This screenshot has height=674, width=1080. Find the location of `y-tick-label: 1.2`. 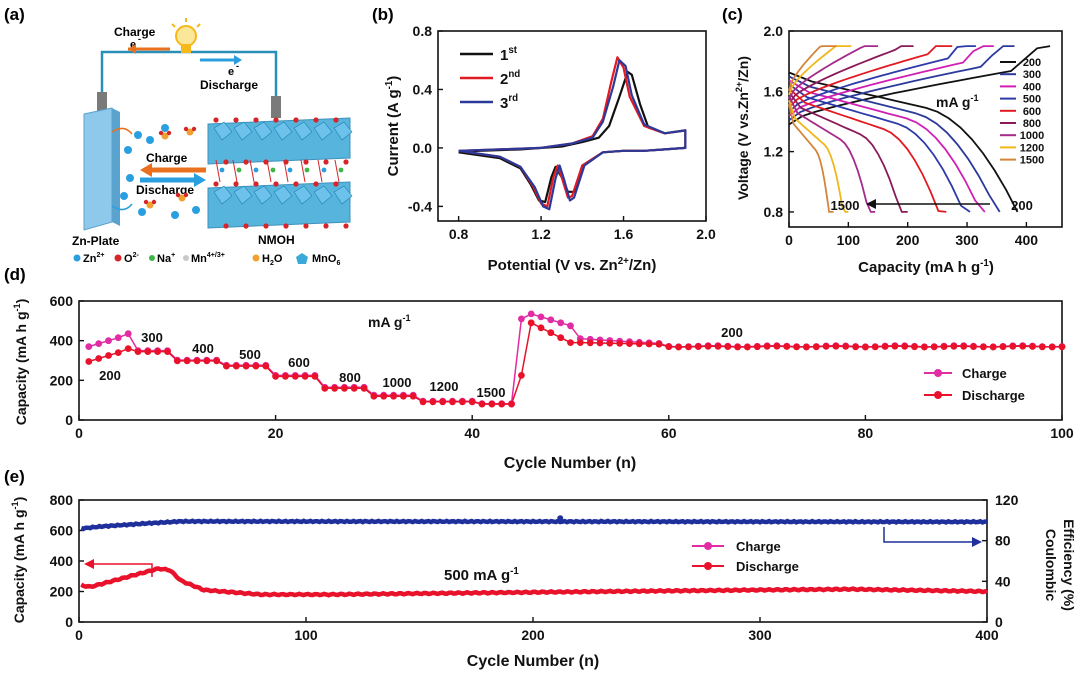

y-tick-label: 1.2 is located at coordinates (774, 152).